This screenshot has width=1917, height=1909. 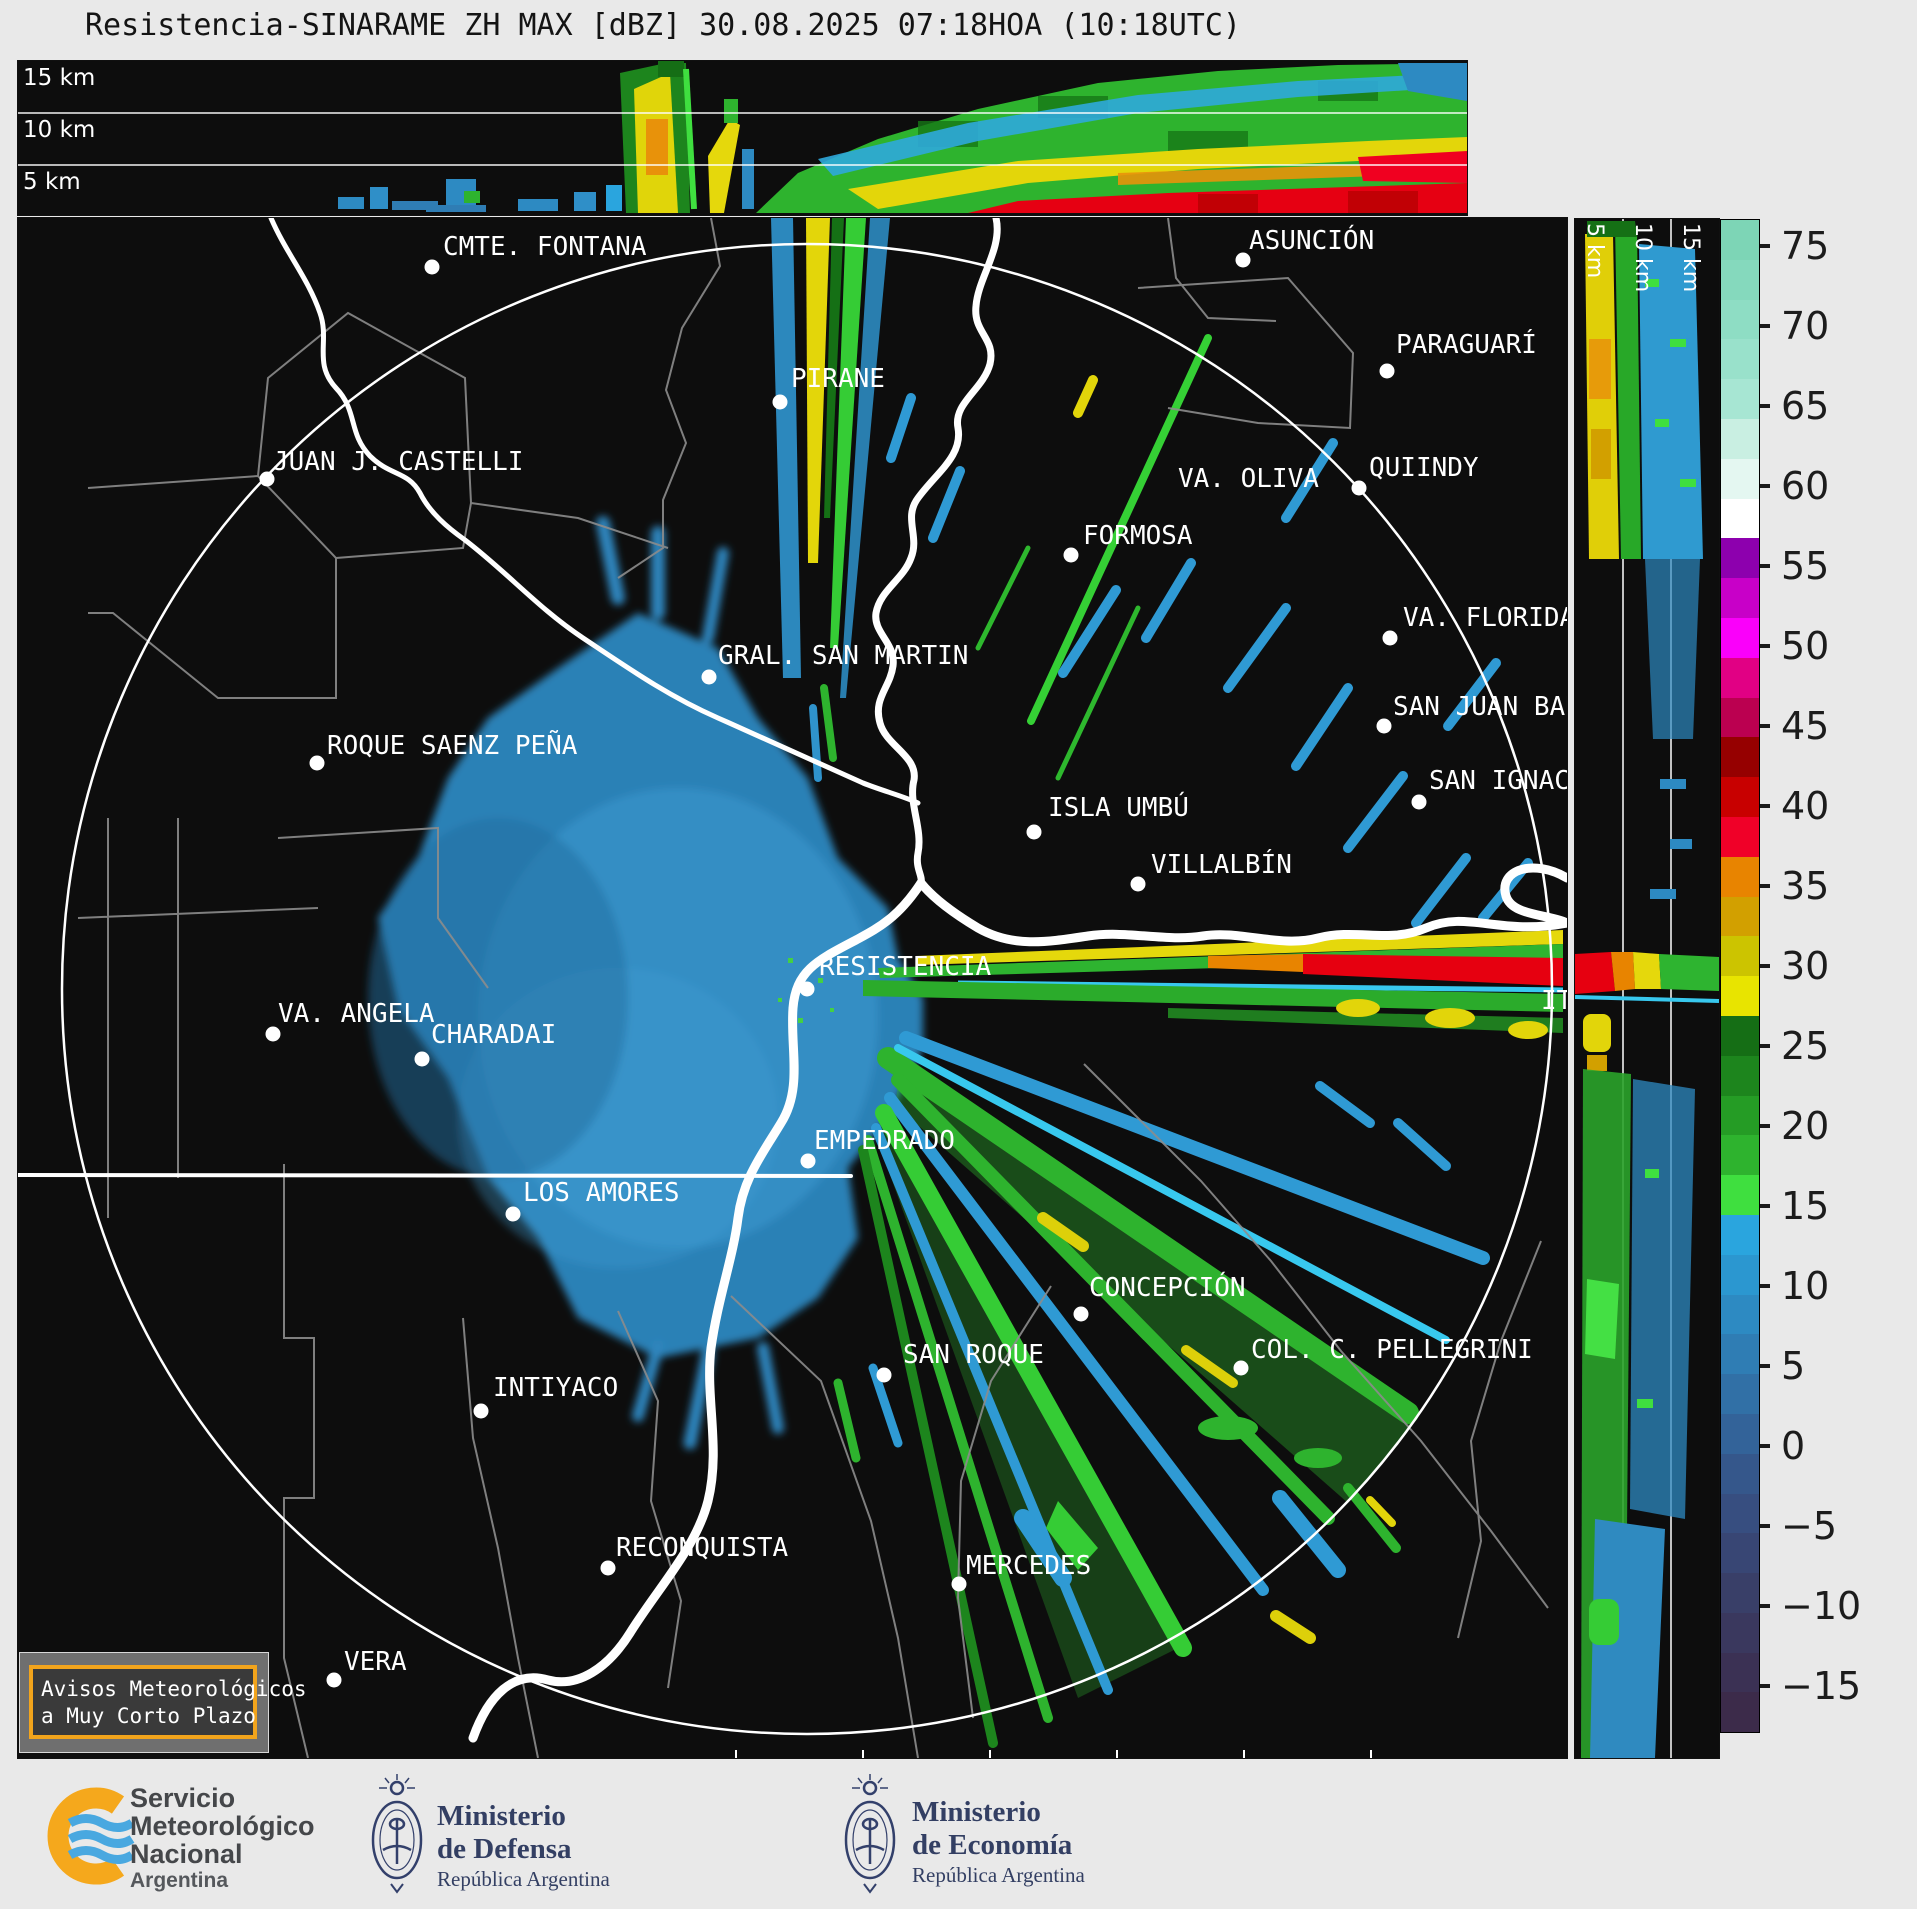 What do you see at coordinates (702, 1548) in the screenshot?
I see `city-label: RECONQUISTA` at bounding box center [702, 1548].